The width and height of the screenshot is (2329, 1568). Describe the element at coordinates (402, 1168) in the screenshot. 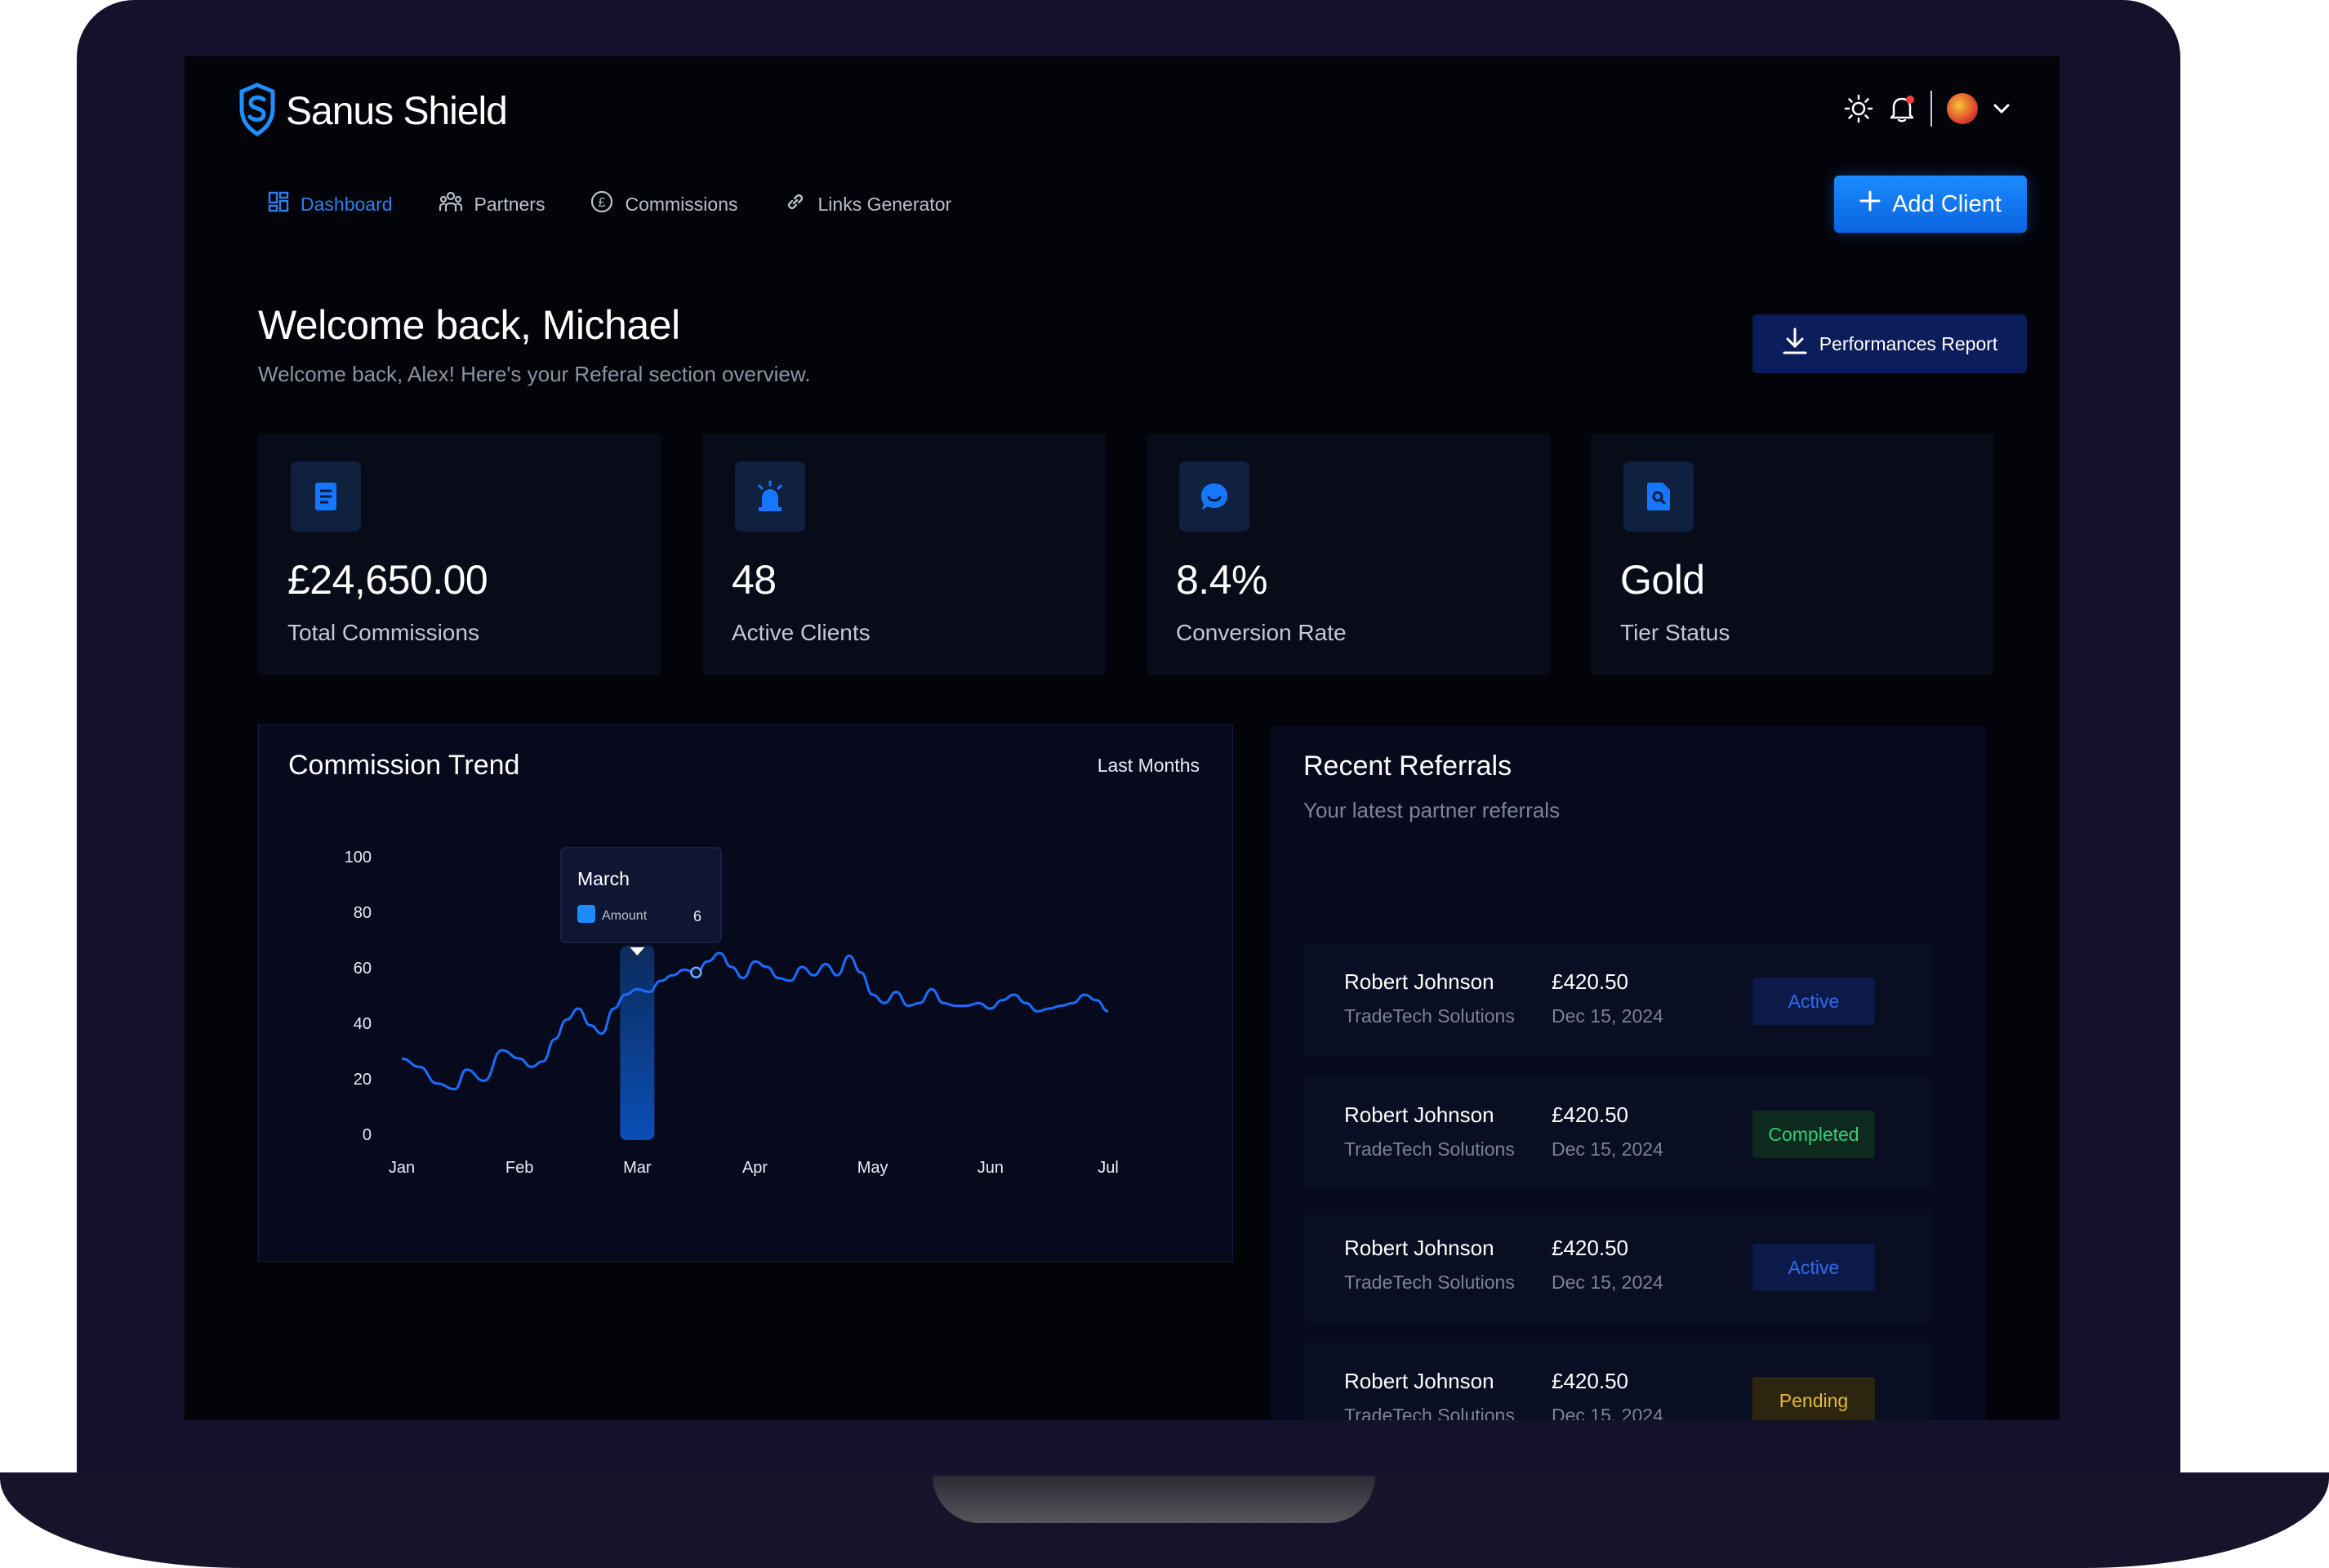

I see `x-tick-label: Jan` at that location.